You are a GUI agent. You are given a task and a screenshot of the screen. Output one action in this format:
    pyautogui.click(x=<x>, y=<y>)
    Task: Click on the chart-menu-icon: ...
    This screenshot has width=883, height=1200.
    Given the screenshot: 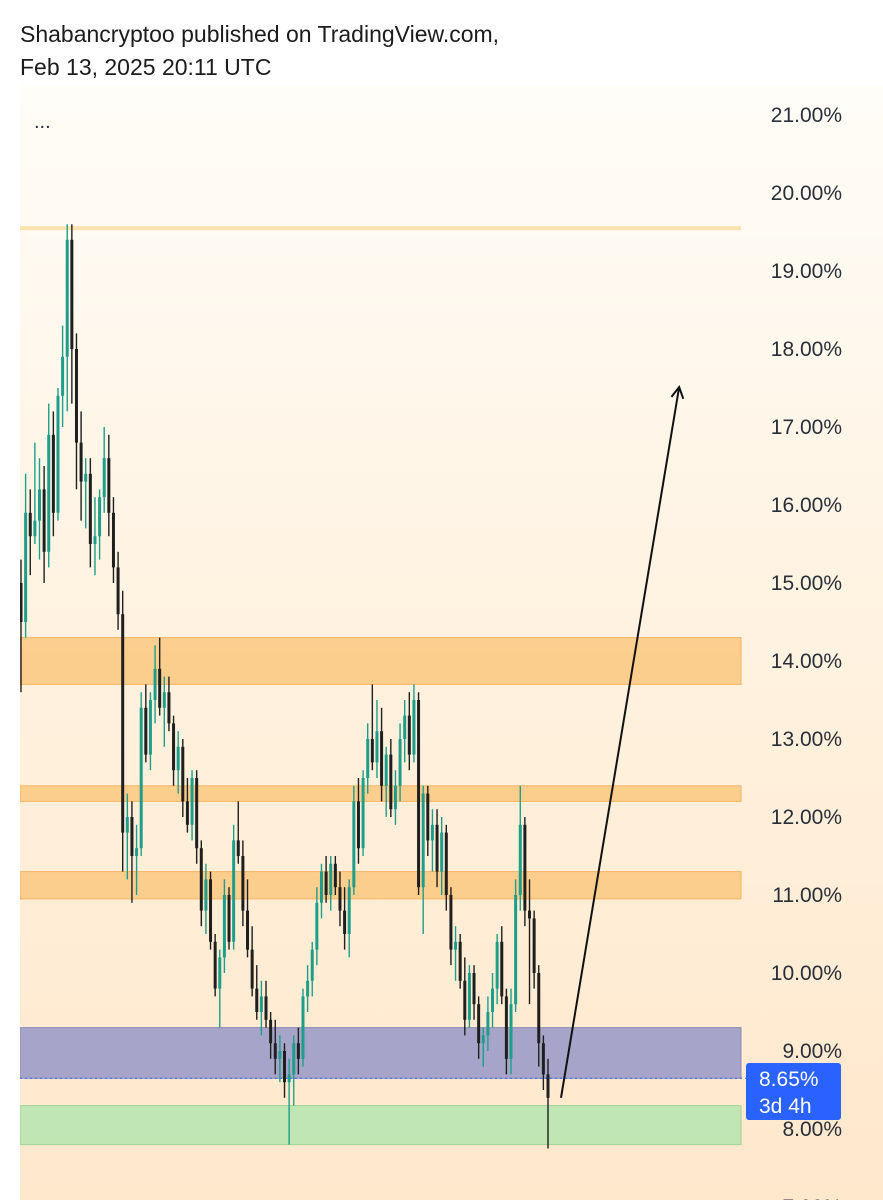 What is the action you would take?
    pyautogui.click(x=42, y=122)
    